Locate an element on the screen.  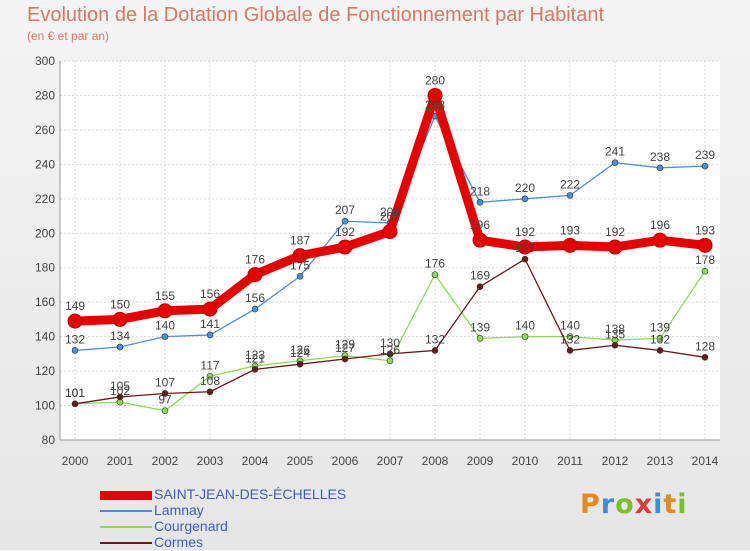
x-tick-label: 2012 is located at coordinates (615, 461).